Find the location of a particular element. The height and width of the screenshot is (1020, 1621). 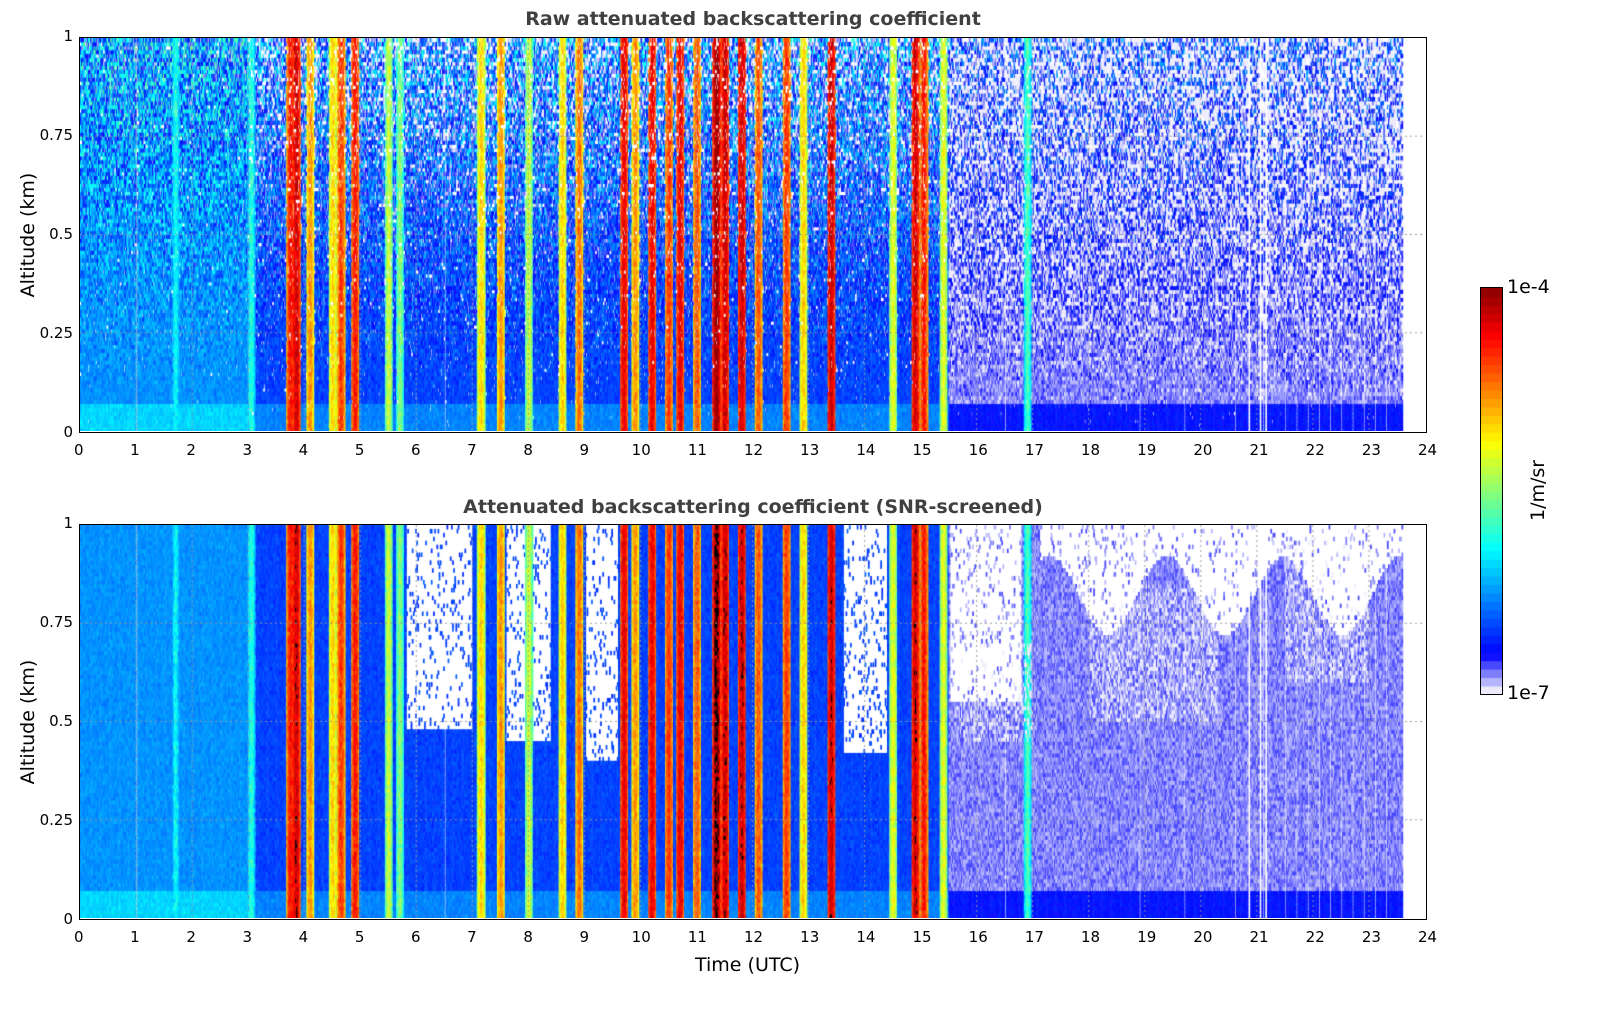

colorbar is located at coordinates (1491, 491).